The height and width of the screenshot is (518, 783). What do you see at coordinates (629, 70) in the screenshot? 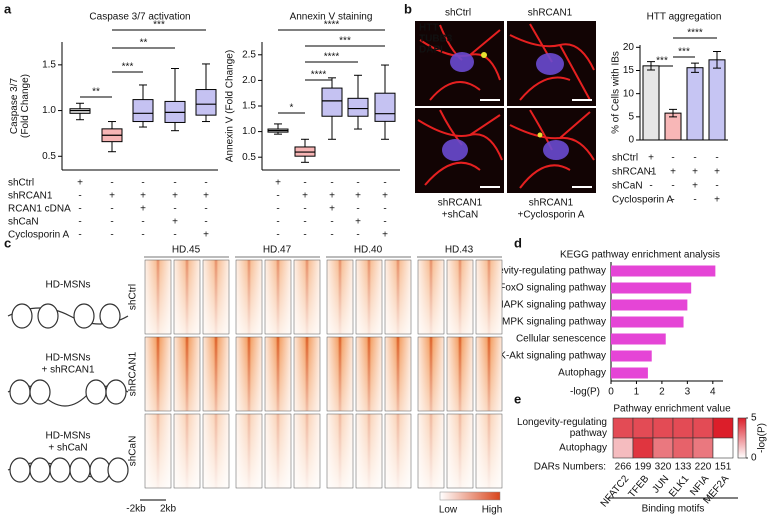
I see `y-tick-label: 15` at bounding box center [629, 70].